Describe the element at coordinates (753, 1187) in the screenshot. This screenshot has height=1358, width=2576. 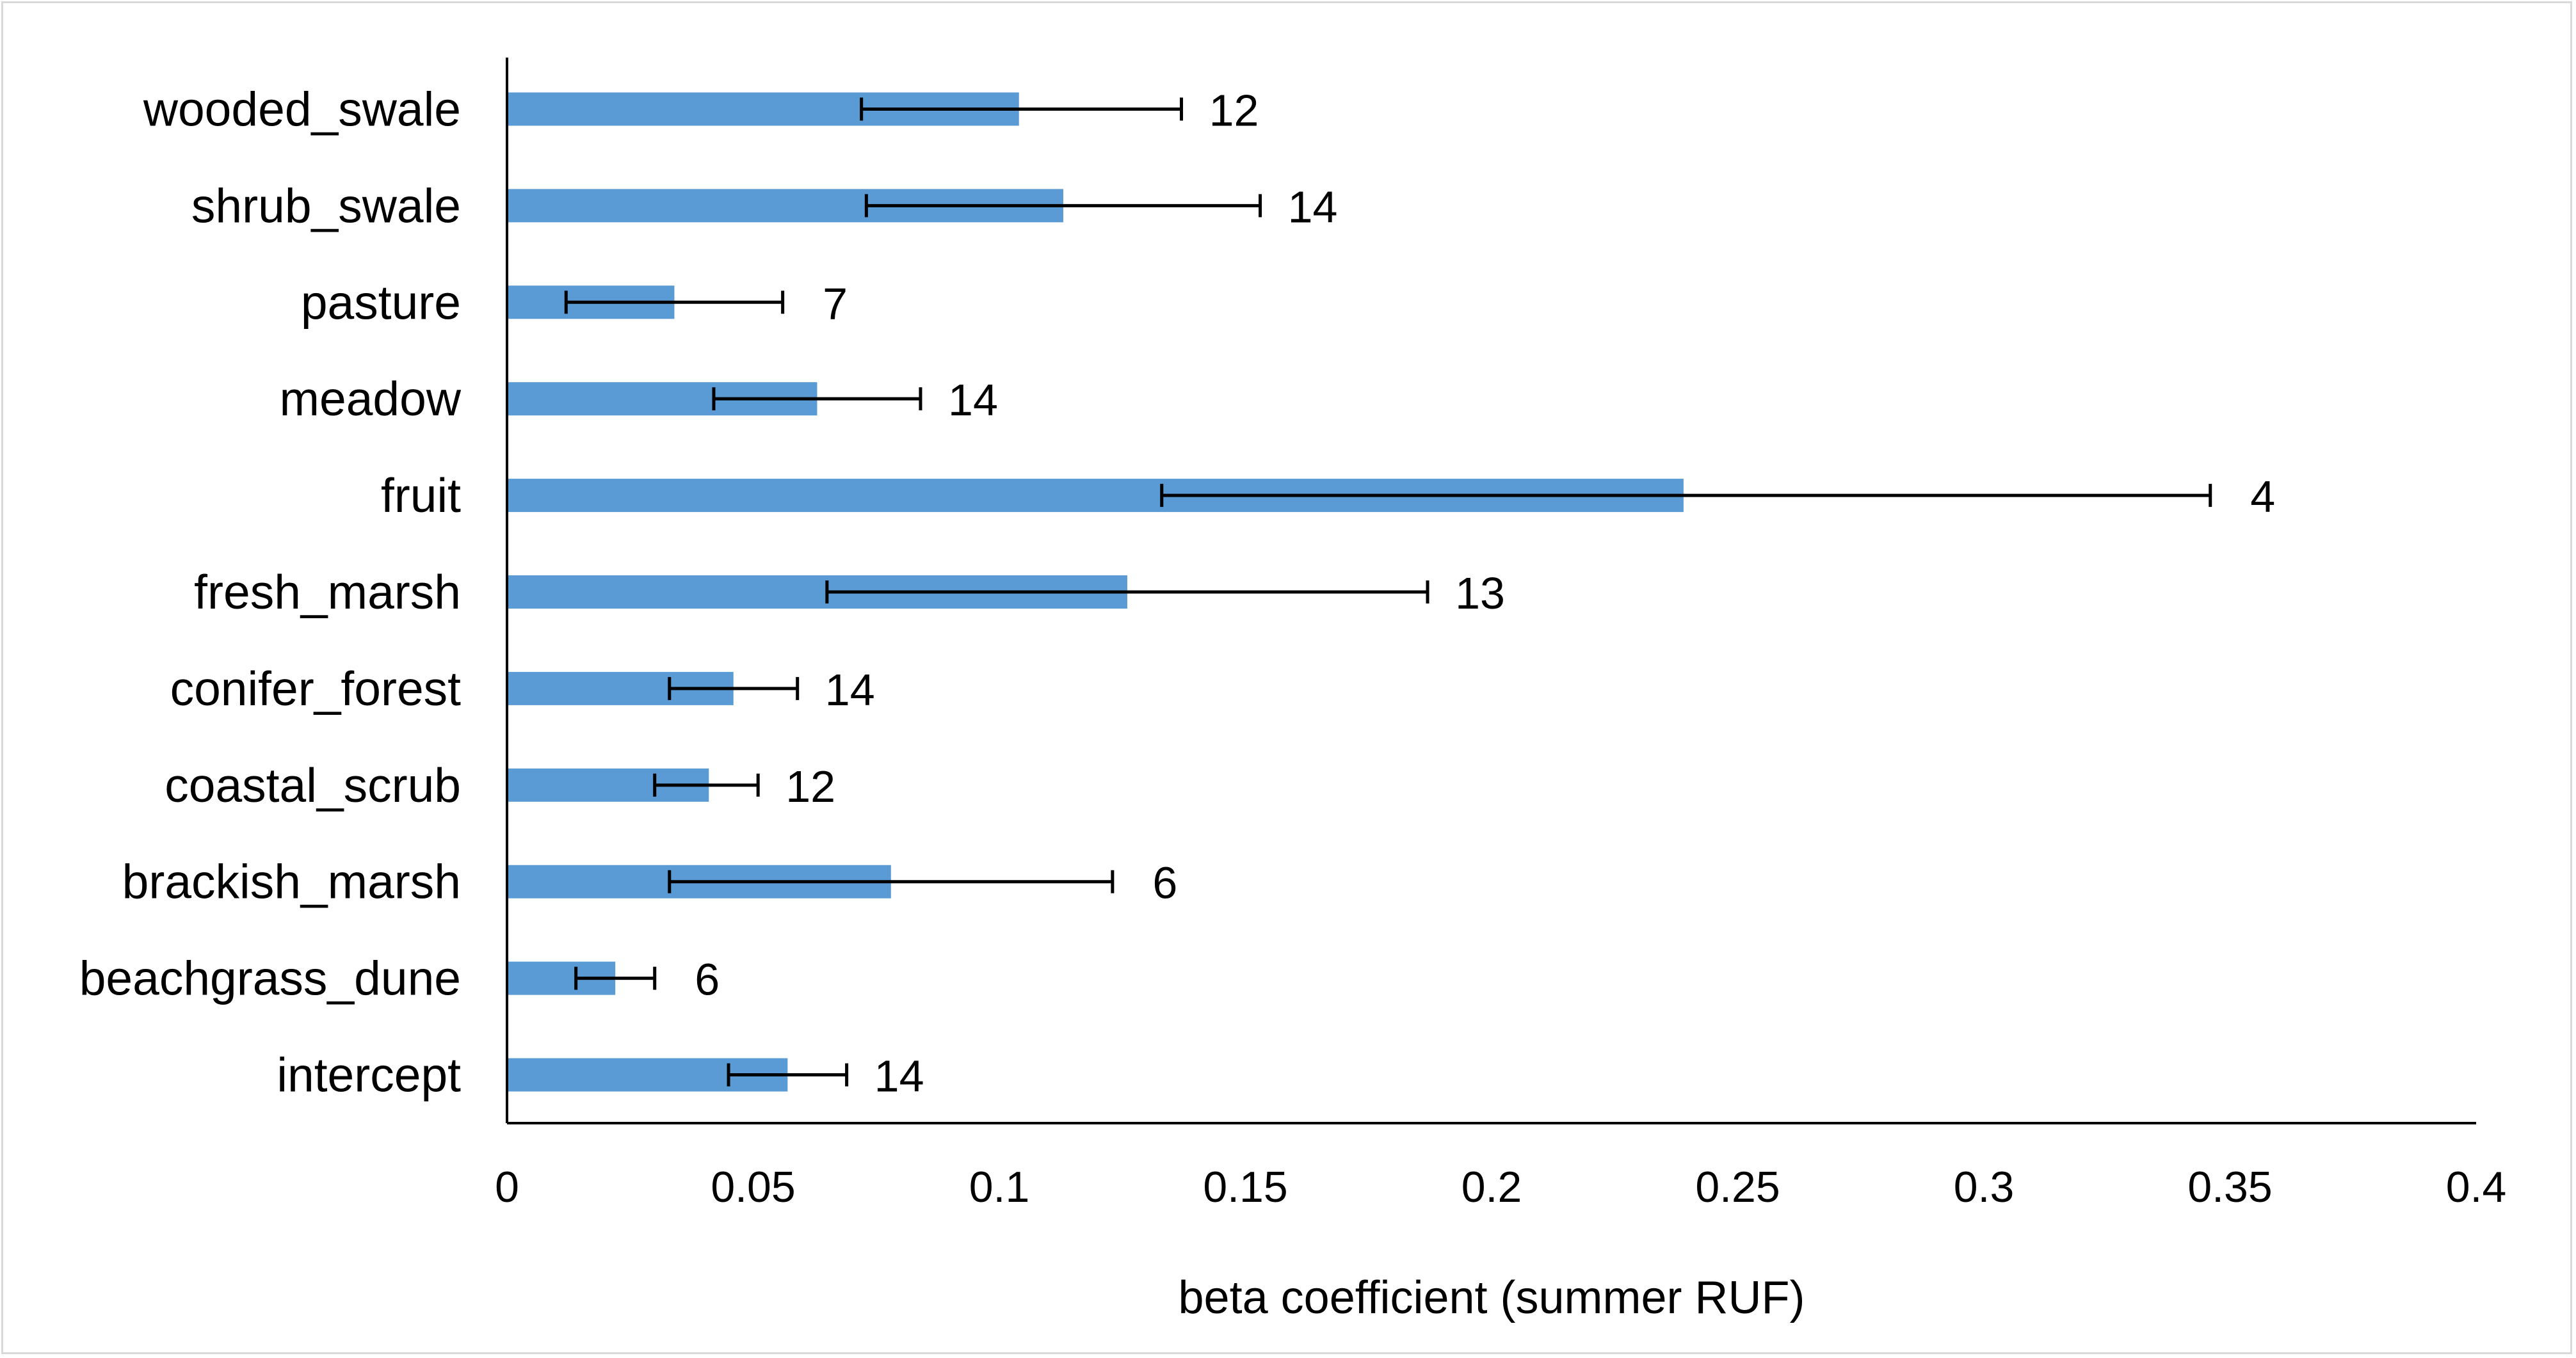
I see `x-tick-label: 0.05` at that location.